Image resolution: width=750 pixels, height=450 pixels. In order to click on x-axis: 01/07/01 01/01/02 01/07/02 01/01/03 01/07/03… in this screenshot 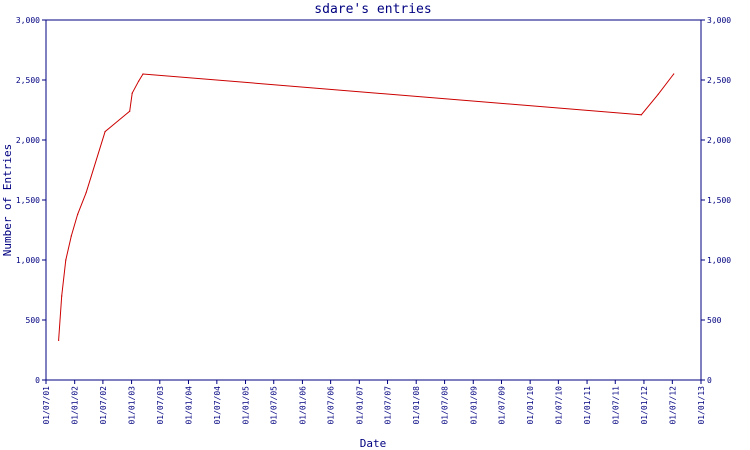, I will do `click(374, 402)`.